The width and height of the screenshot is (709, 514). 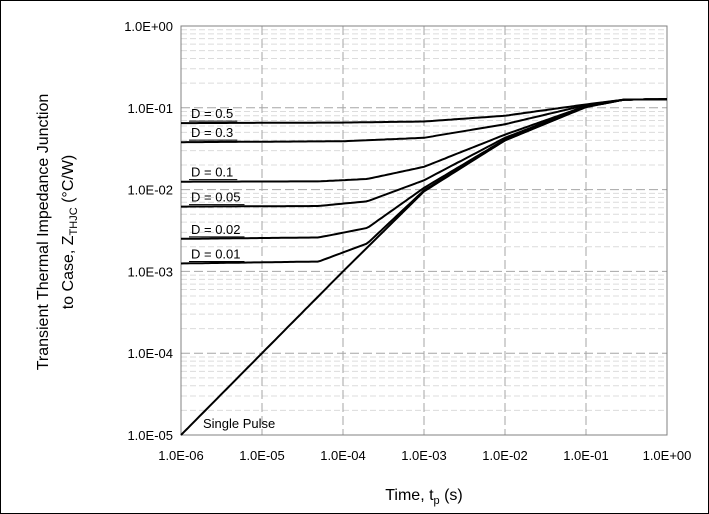 I want to click on x-tick-label: 1.0E-01, so click(x=586, y=455).